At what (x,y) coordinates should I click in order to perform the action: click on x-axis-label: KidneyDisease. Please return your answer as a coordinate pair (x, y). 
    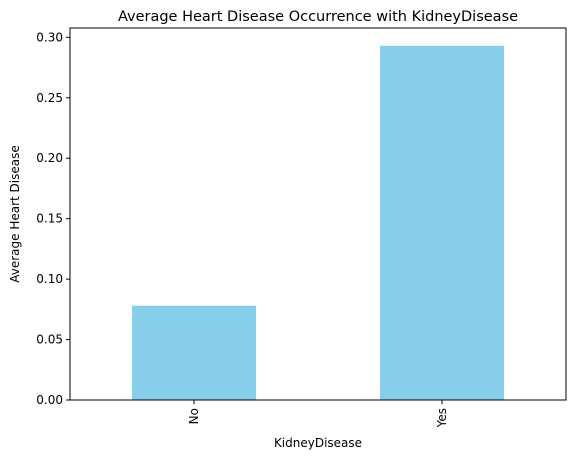
    Looking at the image, I should click on (318, 443).